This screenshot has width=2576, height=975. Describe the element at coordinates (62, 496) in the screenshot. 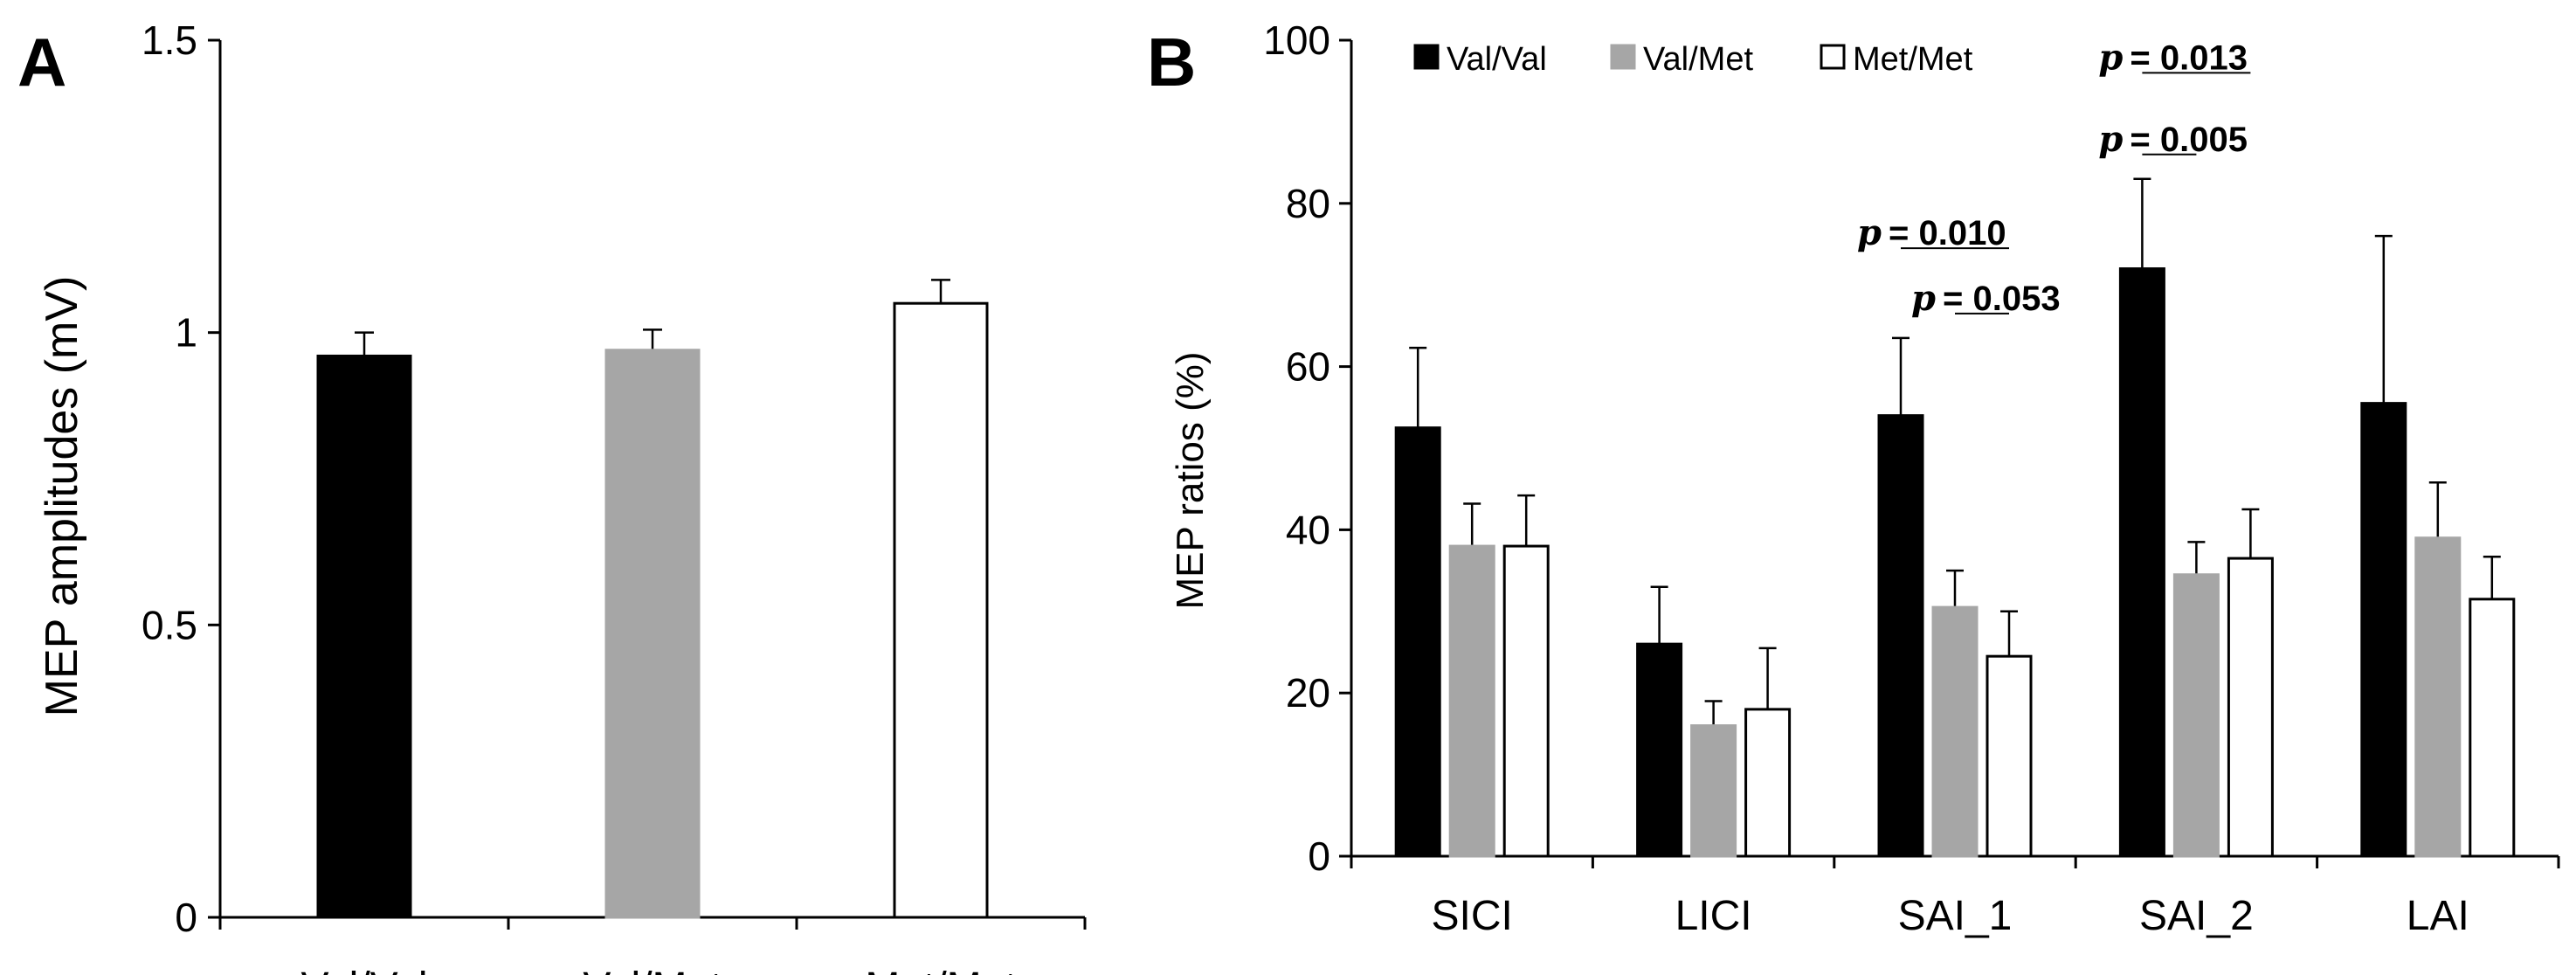

I see `panel-a-y-axis-title: MEP amplitudes (mV)` at that location.